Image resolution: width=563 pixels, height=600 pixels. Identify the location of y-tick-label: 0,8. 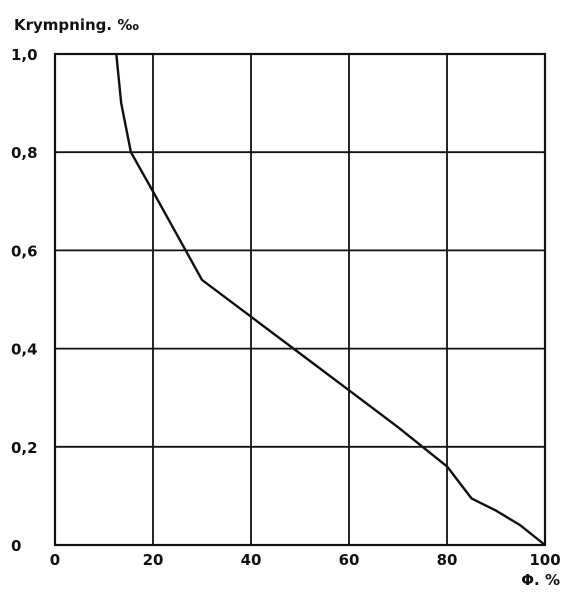
(24, 153).